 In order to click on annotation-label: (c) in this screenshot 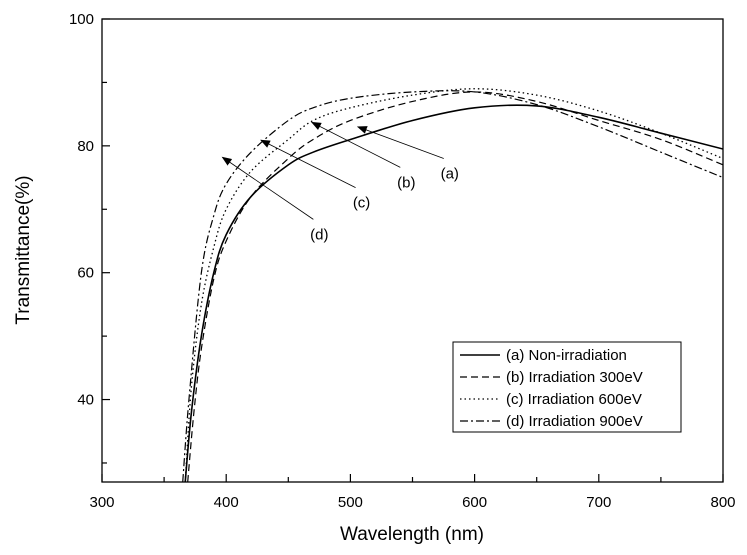, I will do `click(362, 203)`.